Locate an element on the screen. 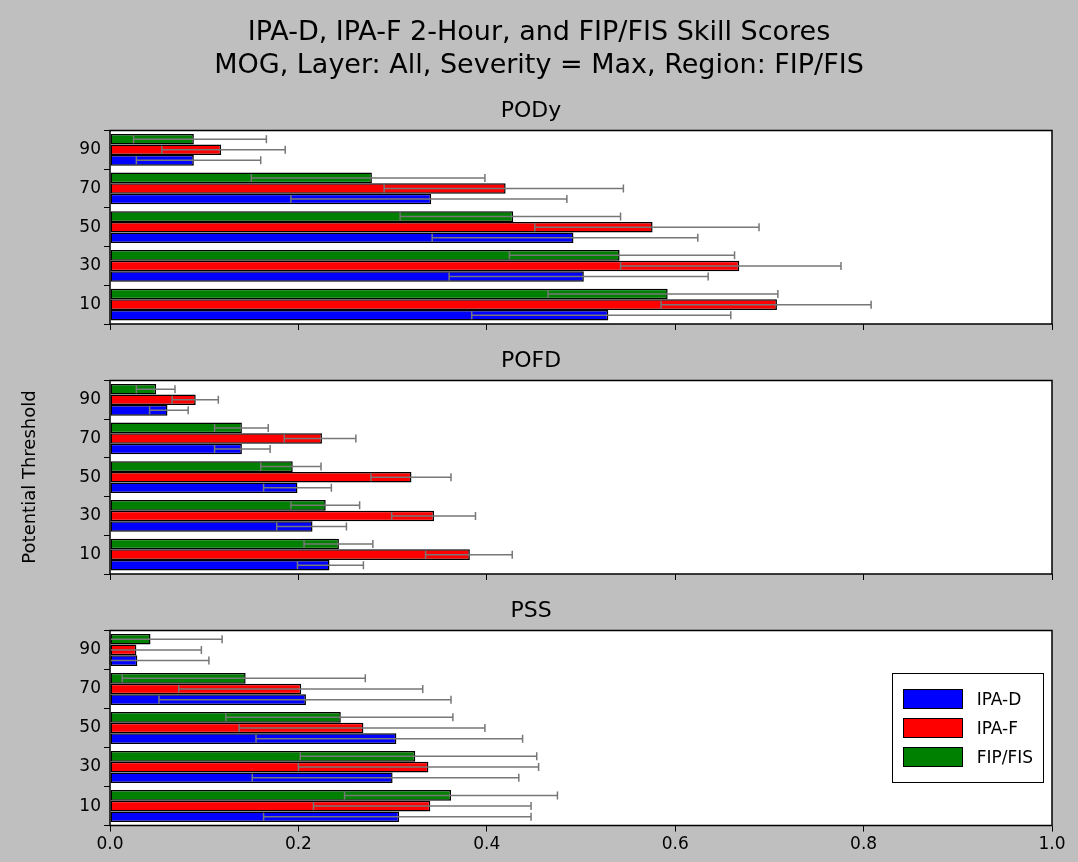  text: IPA-D, IPA-F 2-Hour, and FIP/FIS Skill Scores is located at coordinates (539, 30).